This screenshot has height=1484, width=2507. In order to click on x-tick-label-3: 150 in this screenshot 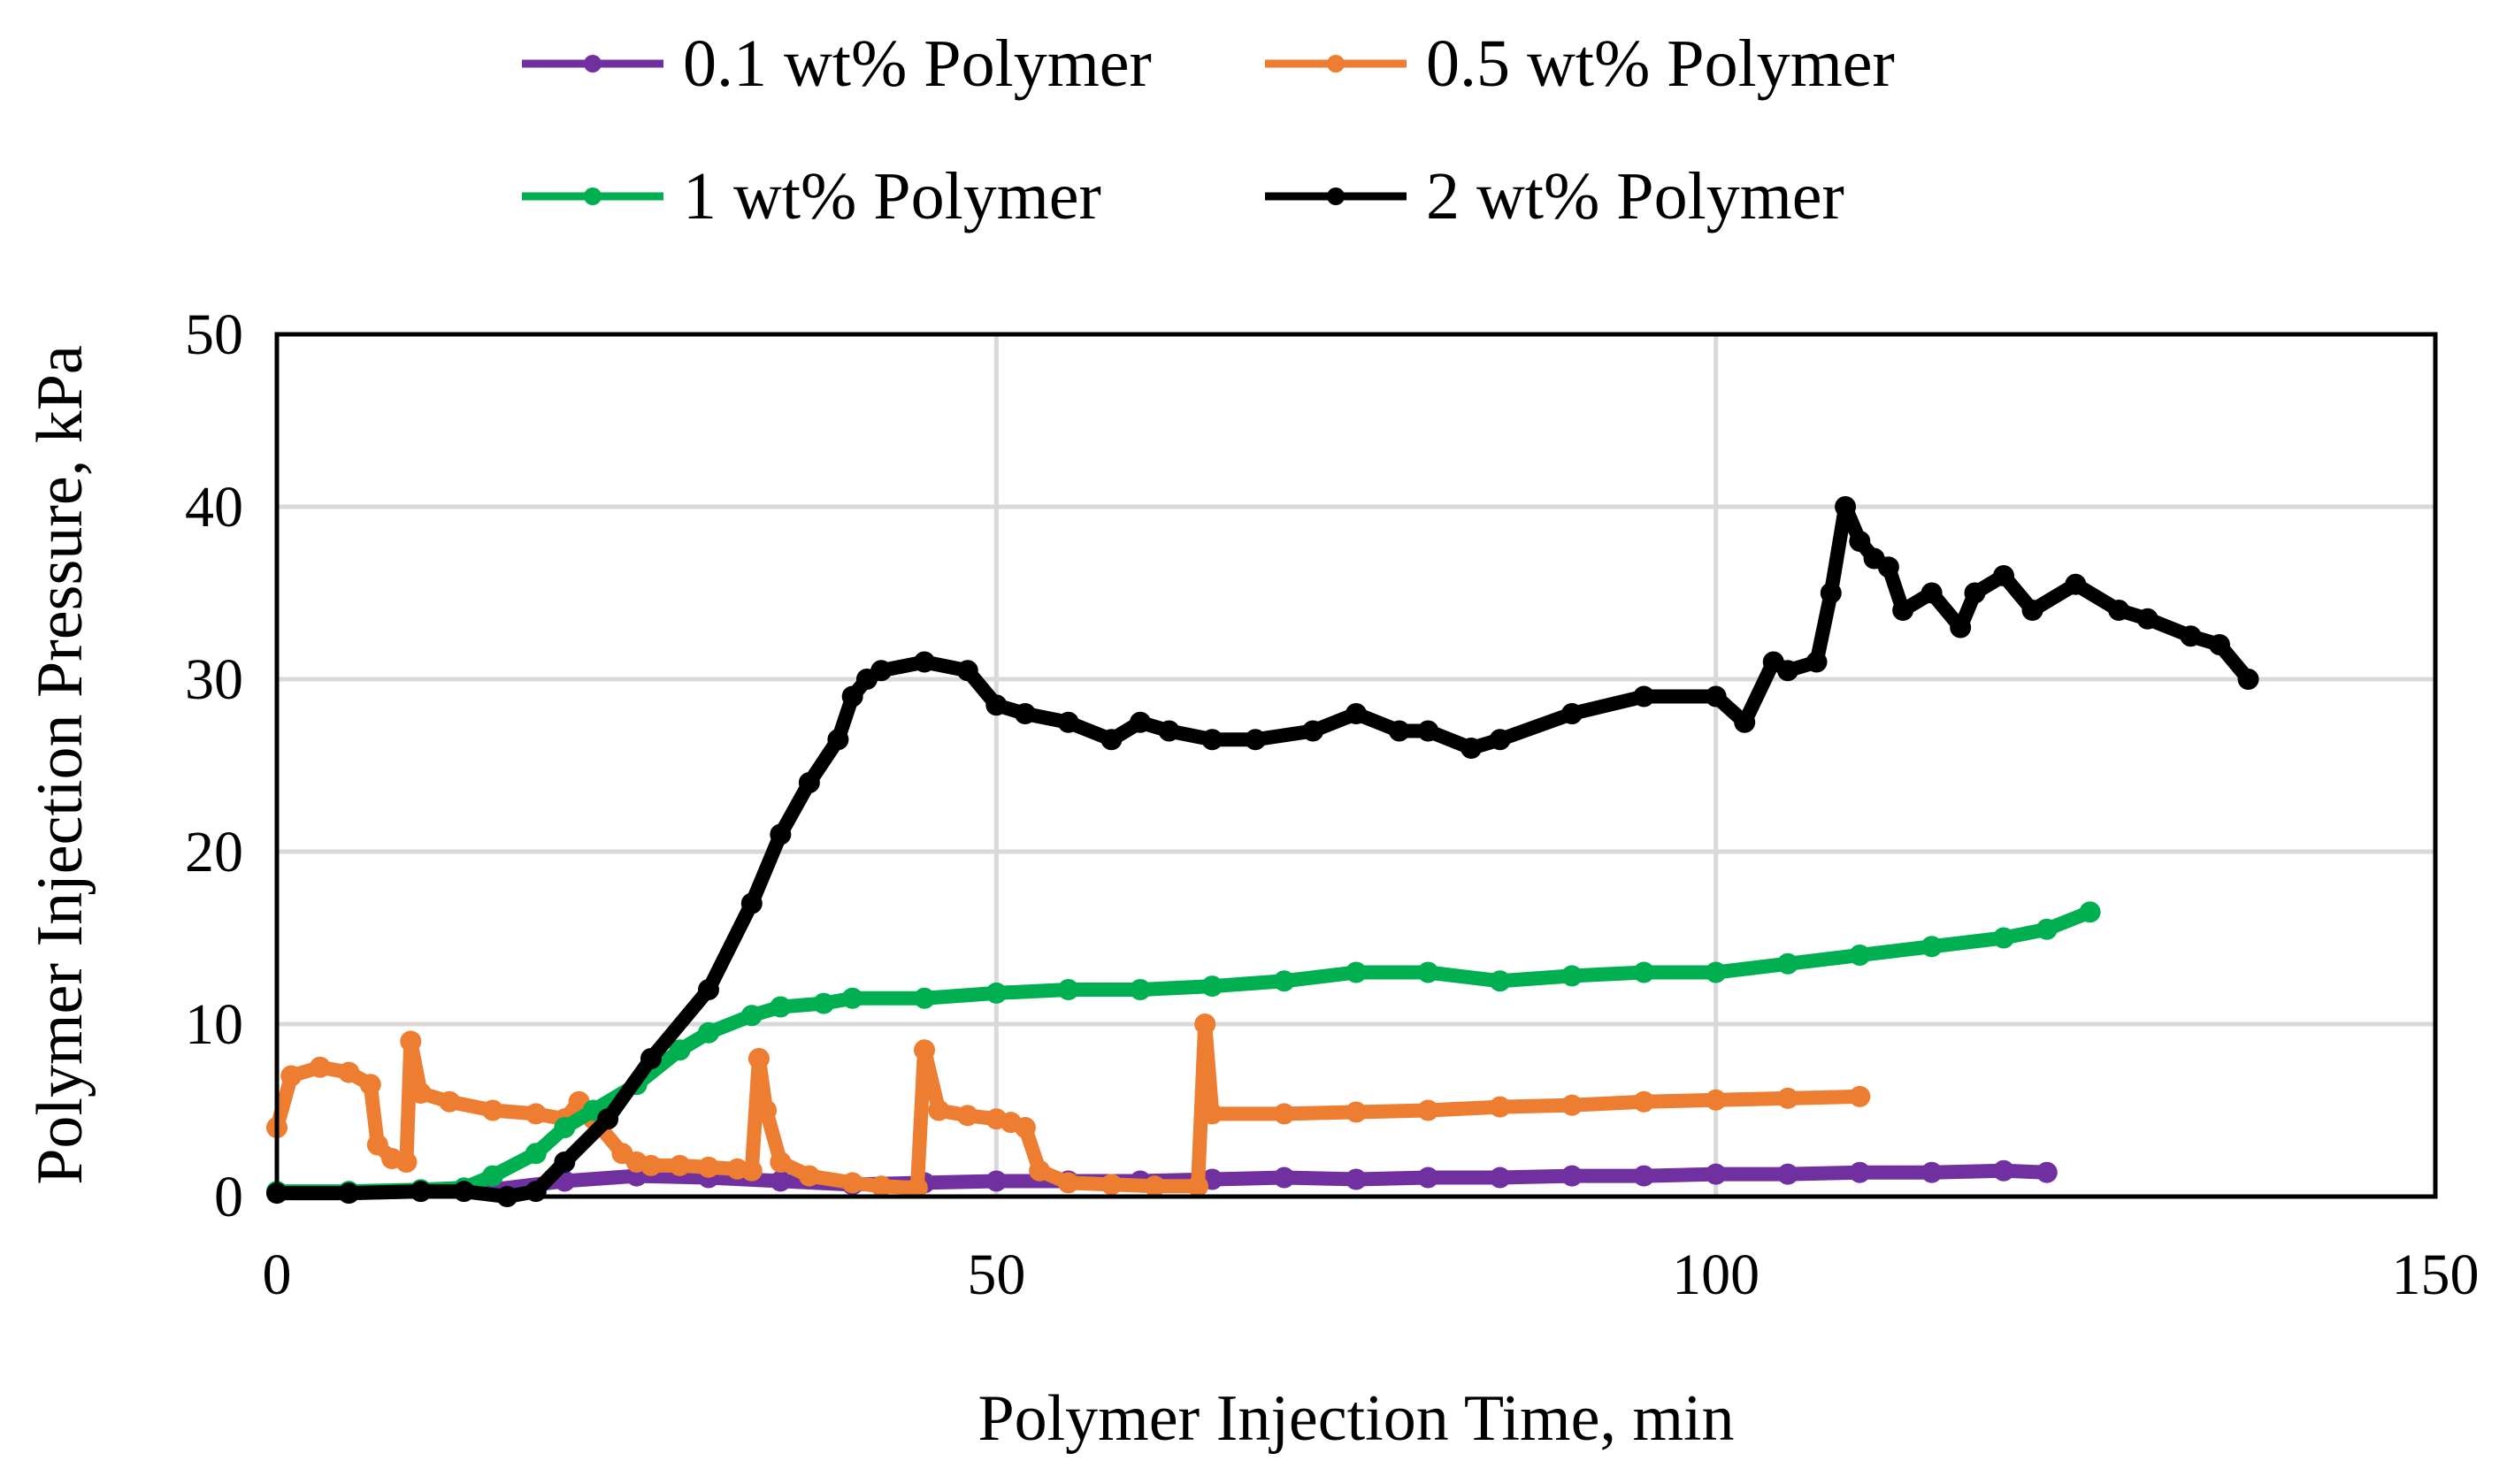, I will do `click(2436, 1275)`.